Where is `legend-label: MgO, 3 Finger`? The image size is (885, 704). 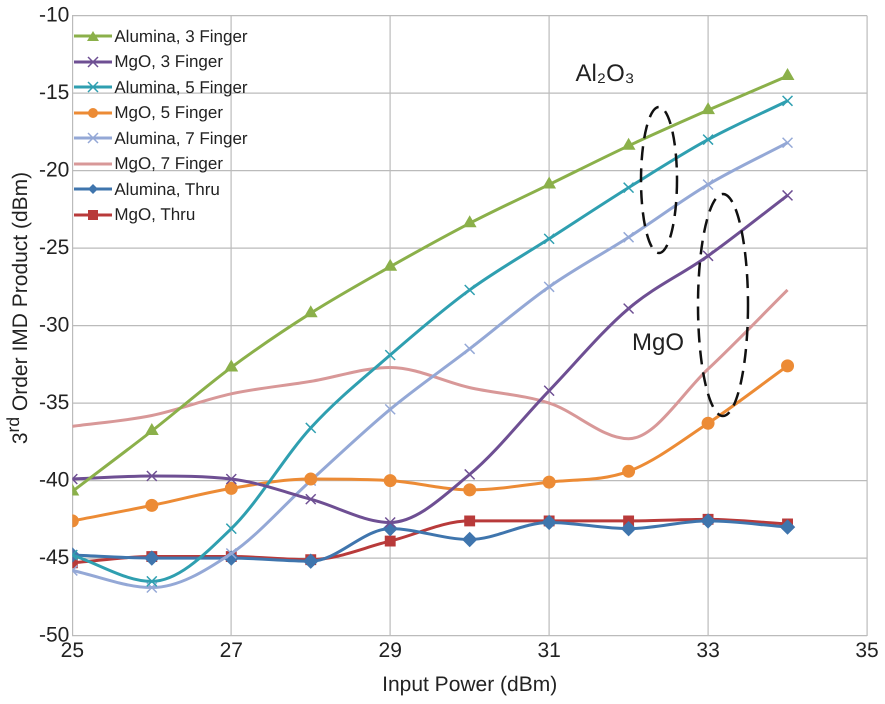 legend-label: MgO, 3 Finger is located at coordinates (168, 62).